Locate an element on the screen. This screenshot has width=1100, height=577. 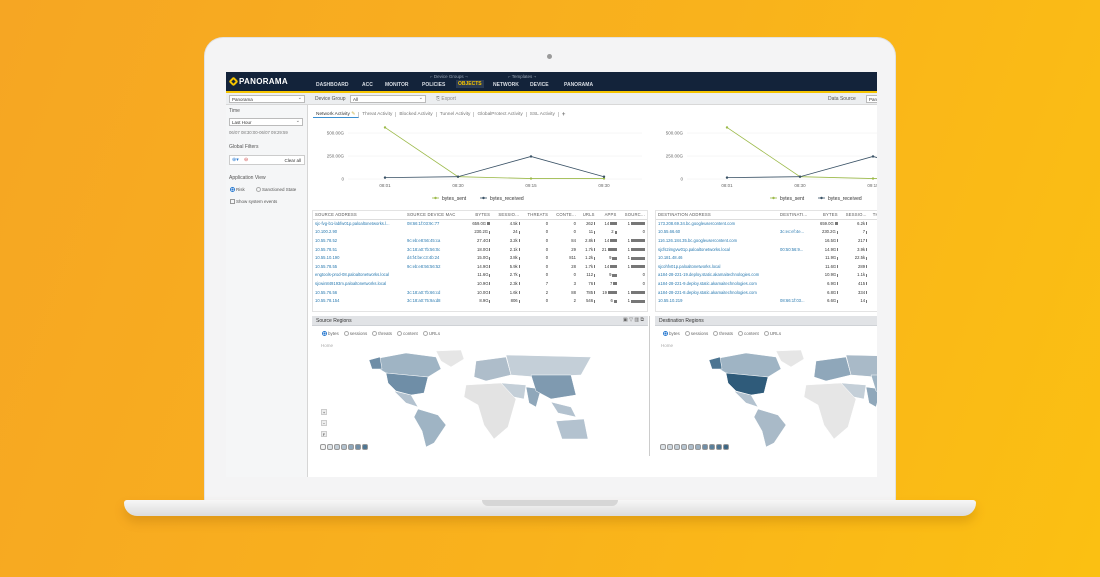
metric-radio-bytes: bytes is located at coordinates (330, 334).